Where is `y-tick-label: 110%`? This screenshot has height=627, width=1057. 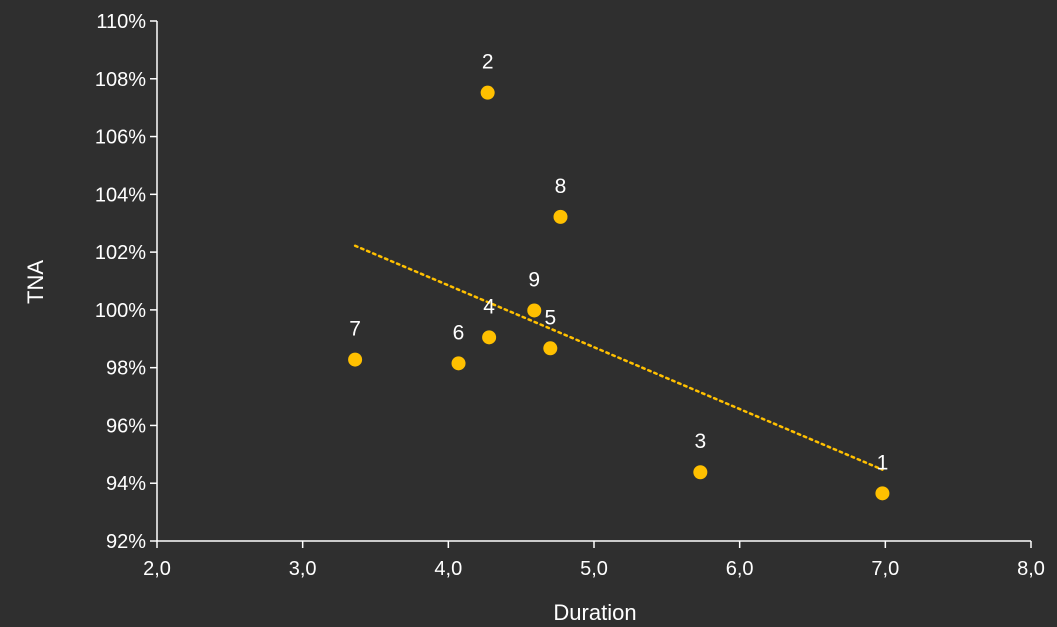
y-tick-label: 110% is located at coordinates (121, 22).